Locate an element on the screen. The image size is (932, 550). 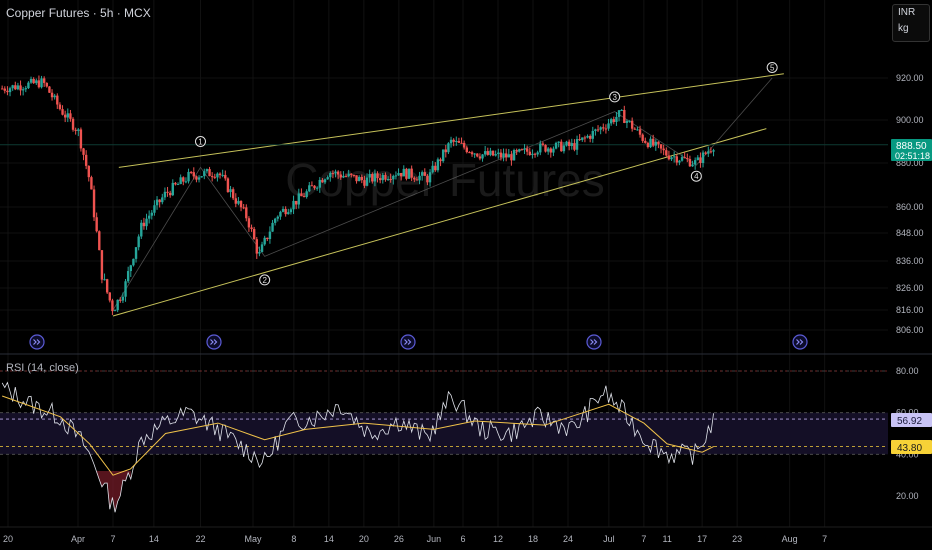
event-icon-arrows is located at coordinates (37, 342).